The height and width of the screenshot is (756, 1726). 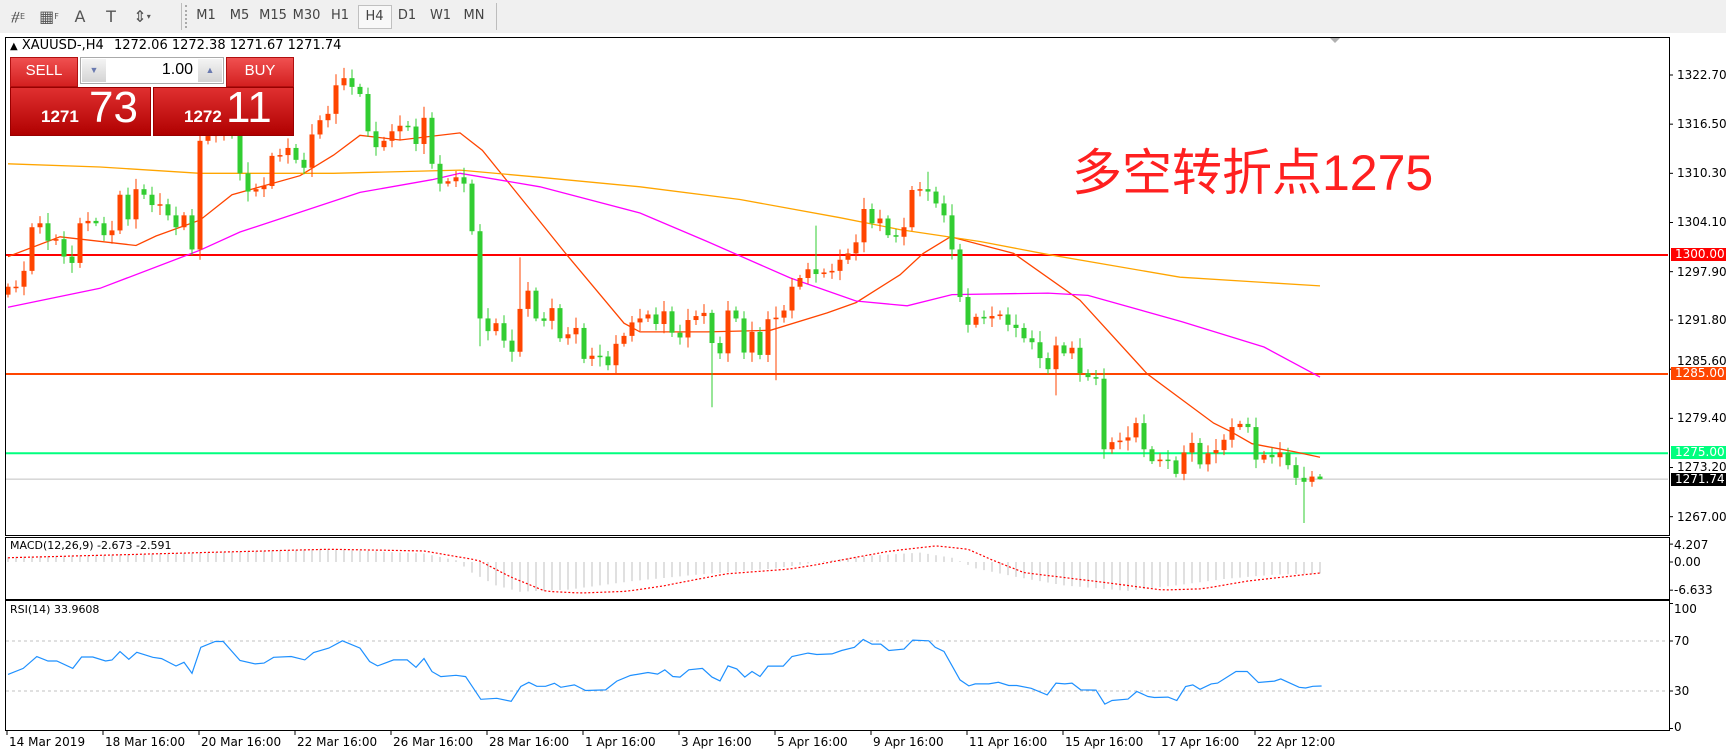 What do you see at coordinates (80, 16) in the screenshot?
I see `text-icon: A` at bounding box center [80, 16].